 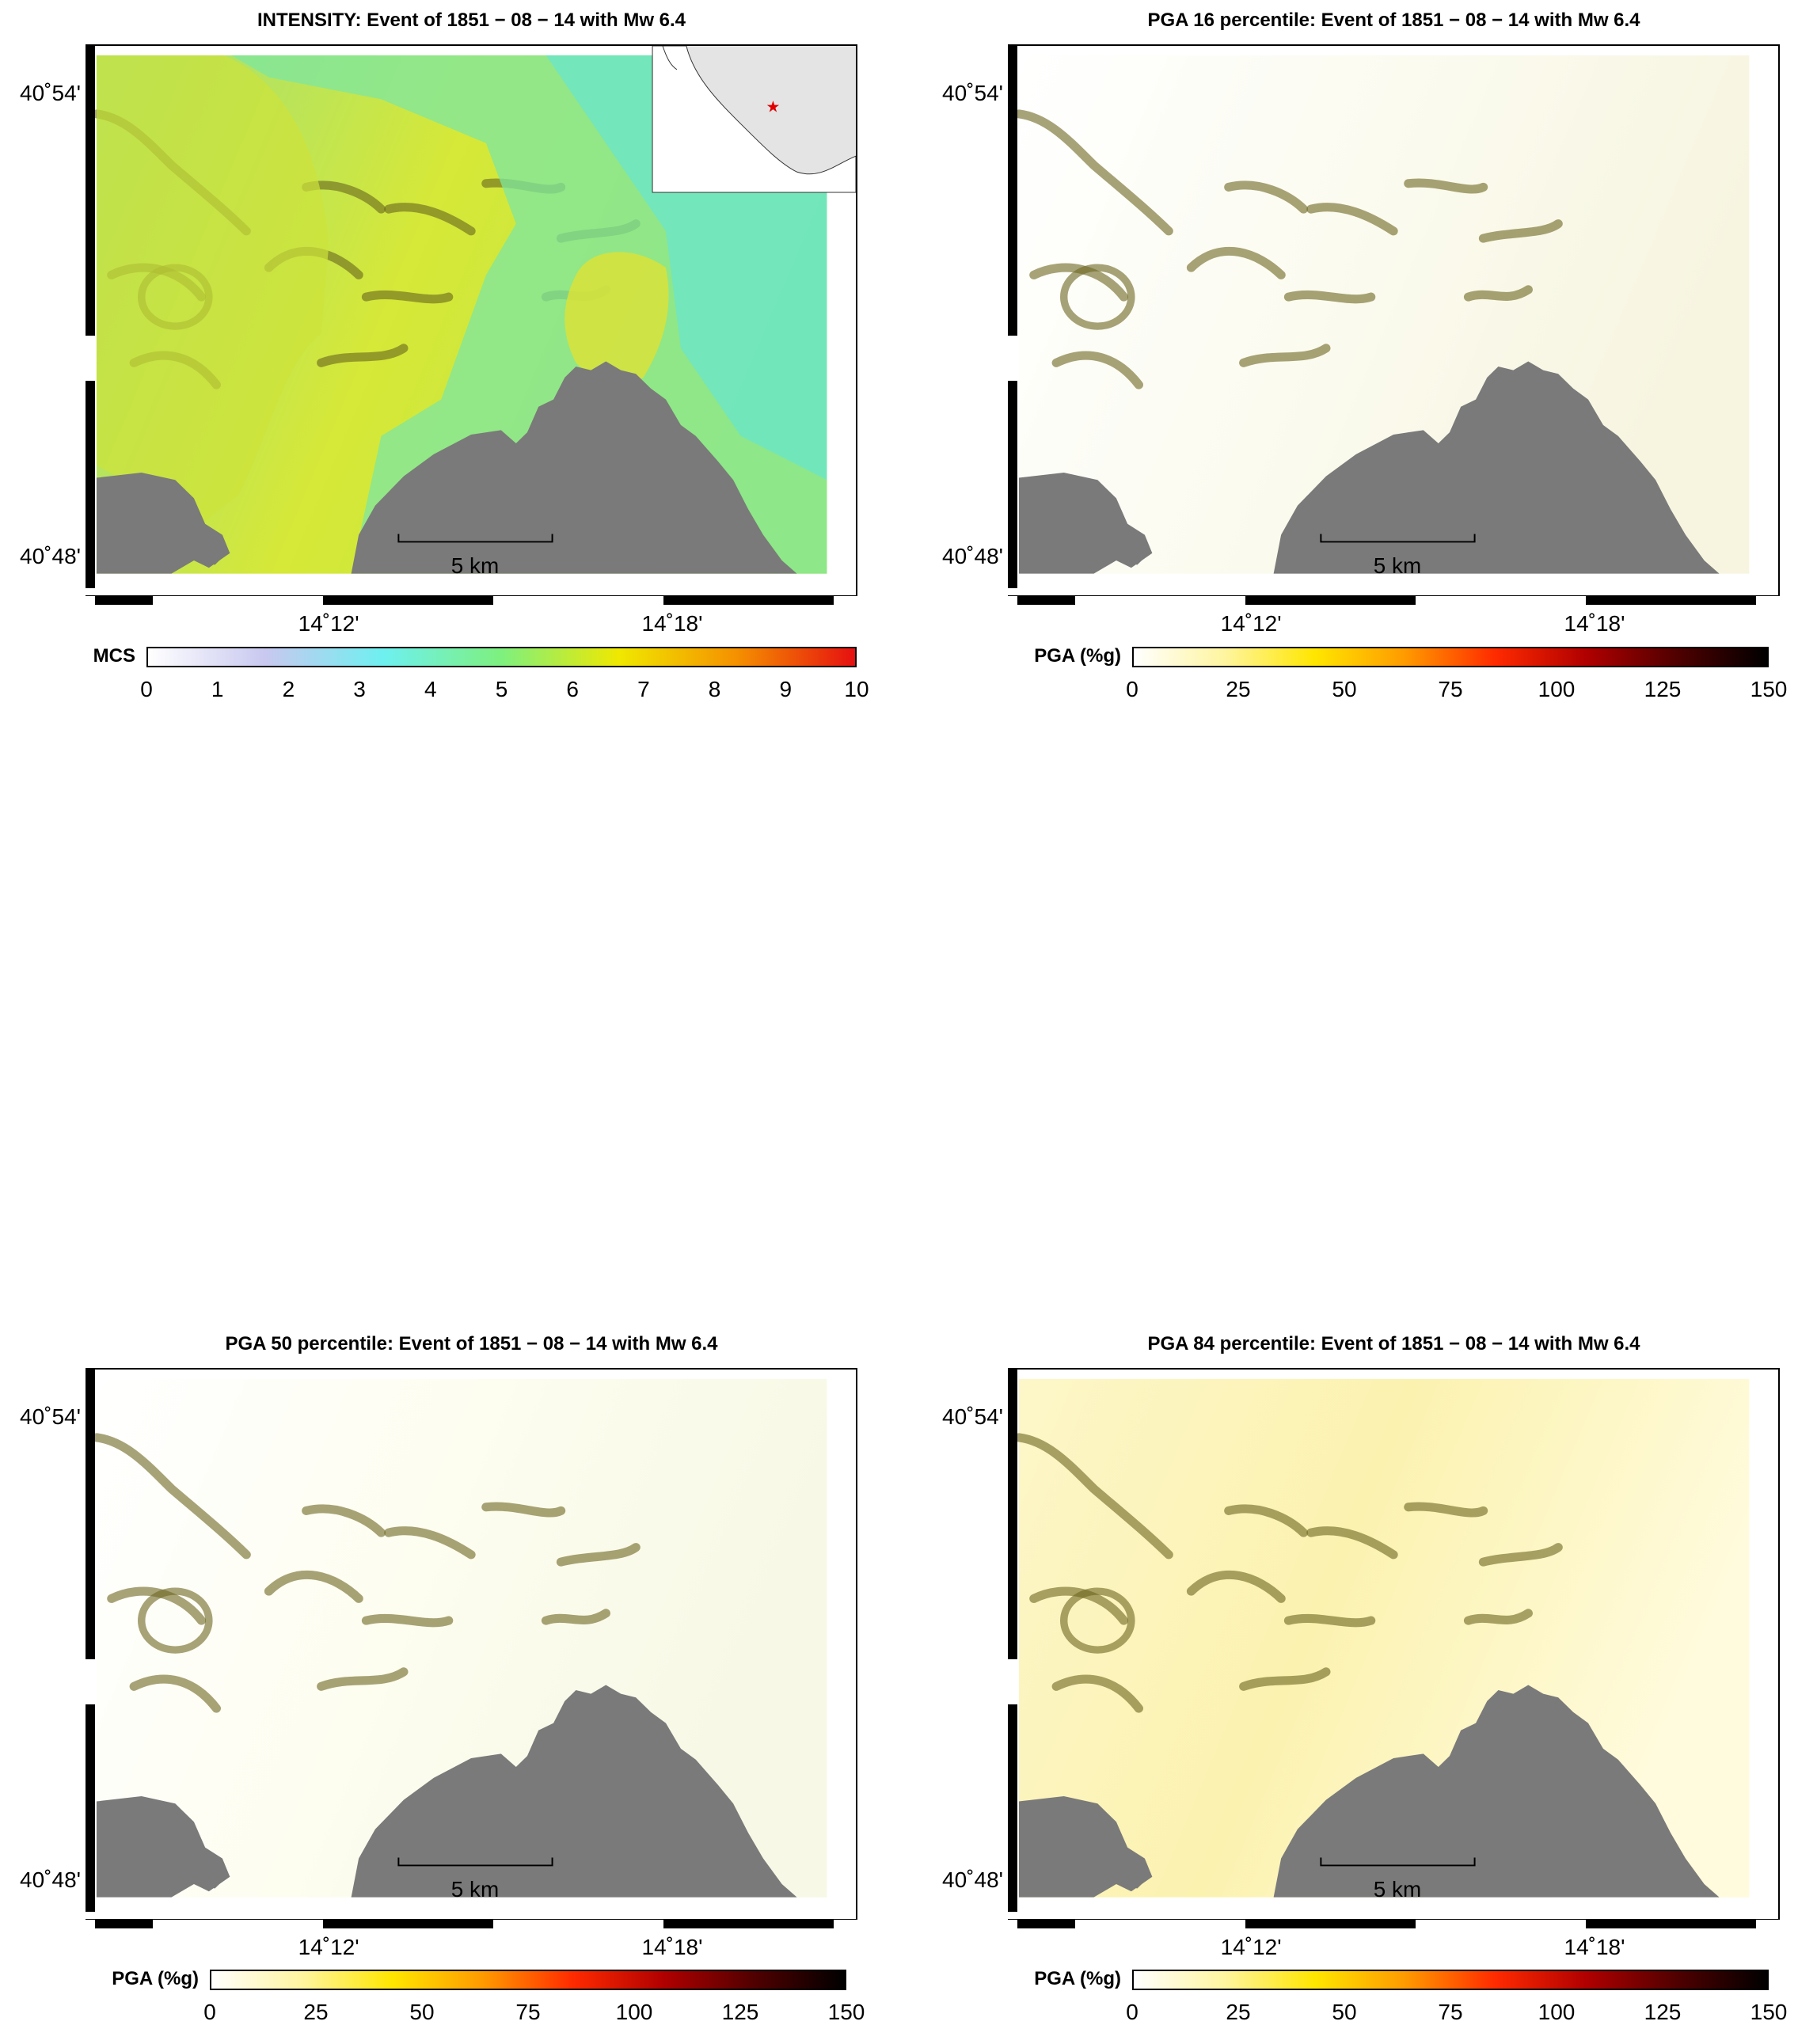 What do you see at coordinates (572, 689) in the screenshot?
I see `colorbar-tick-label: 6` at bounding box center [572, 689].